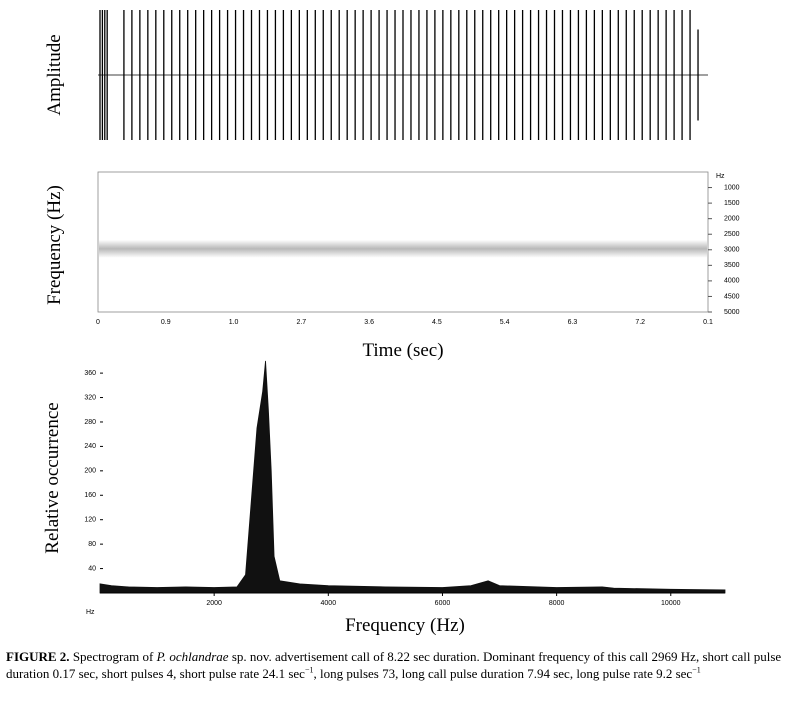 The height and width of the screenshot is (709, 808). What do you see at coordinates (708, 322) in the screenshot?
I see `x-tick-label: 0.1` at bounding box center [708, 322].